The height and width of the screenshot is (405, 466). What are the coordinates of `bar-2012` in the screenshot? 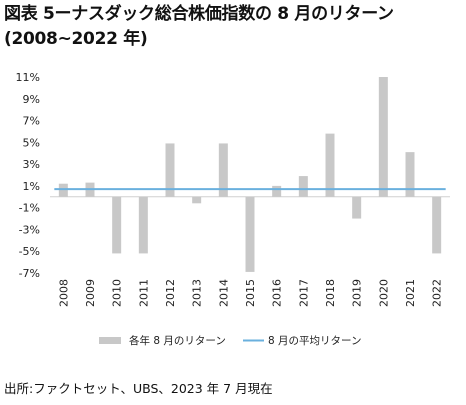 It's located at (170, 170).